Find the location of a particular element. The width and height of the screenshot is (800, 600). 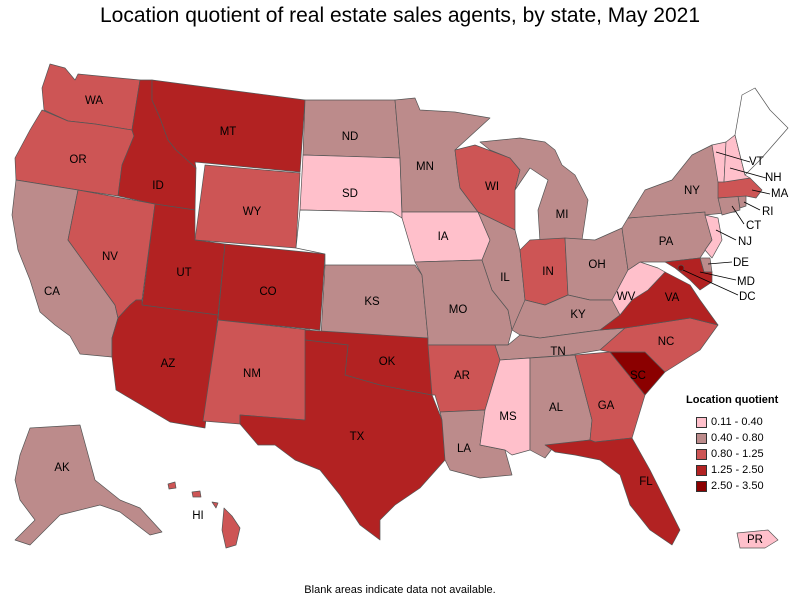

label-az: AZ is located at coordinates (168, 364).